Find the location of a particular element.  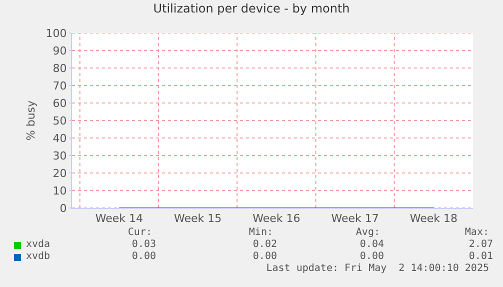

text: Last update: Fri May 2 14:00:10 2025 is located at coordinates (377, 268).